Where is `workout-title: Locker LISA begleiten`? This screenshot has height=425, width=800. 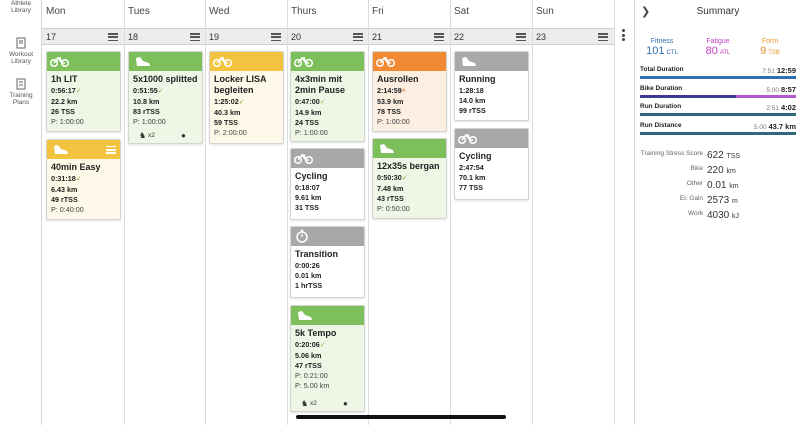
workout-title: Locker LISA begleiten is located at coordinates (240, 84).